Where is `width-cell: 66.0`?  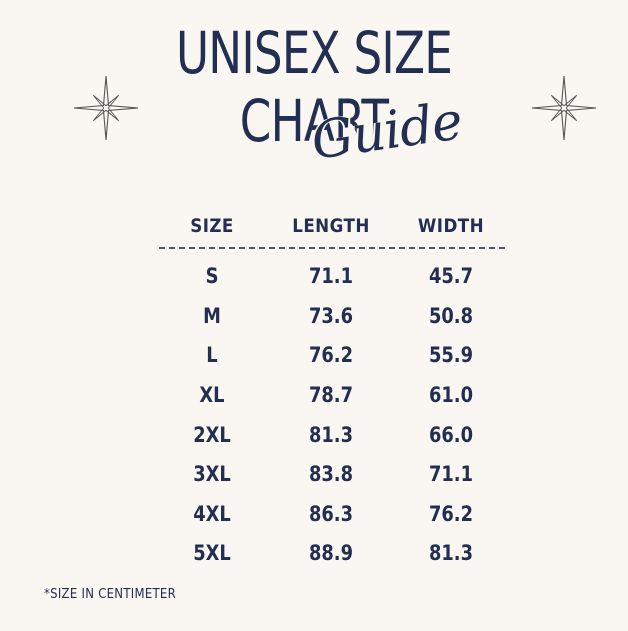
width-cell: 66.0 is located at coordinates (451, 435).